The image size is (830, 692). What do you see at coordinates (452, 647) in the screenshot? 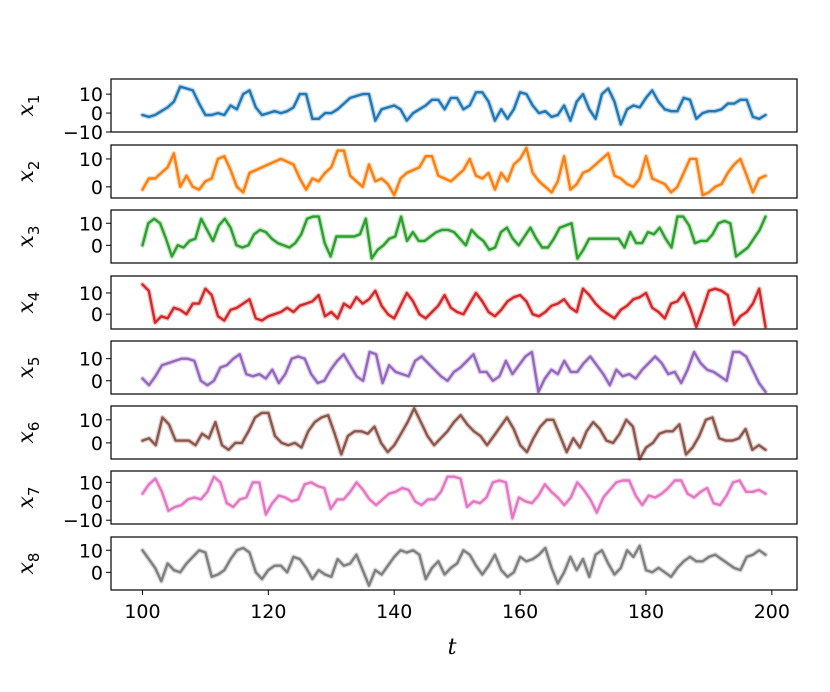
I see `x-axis-label: t` at bounding box center [452, 647].